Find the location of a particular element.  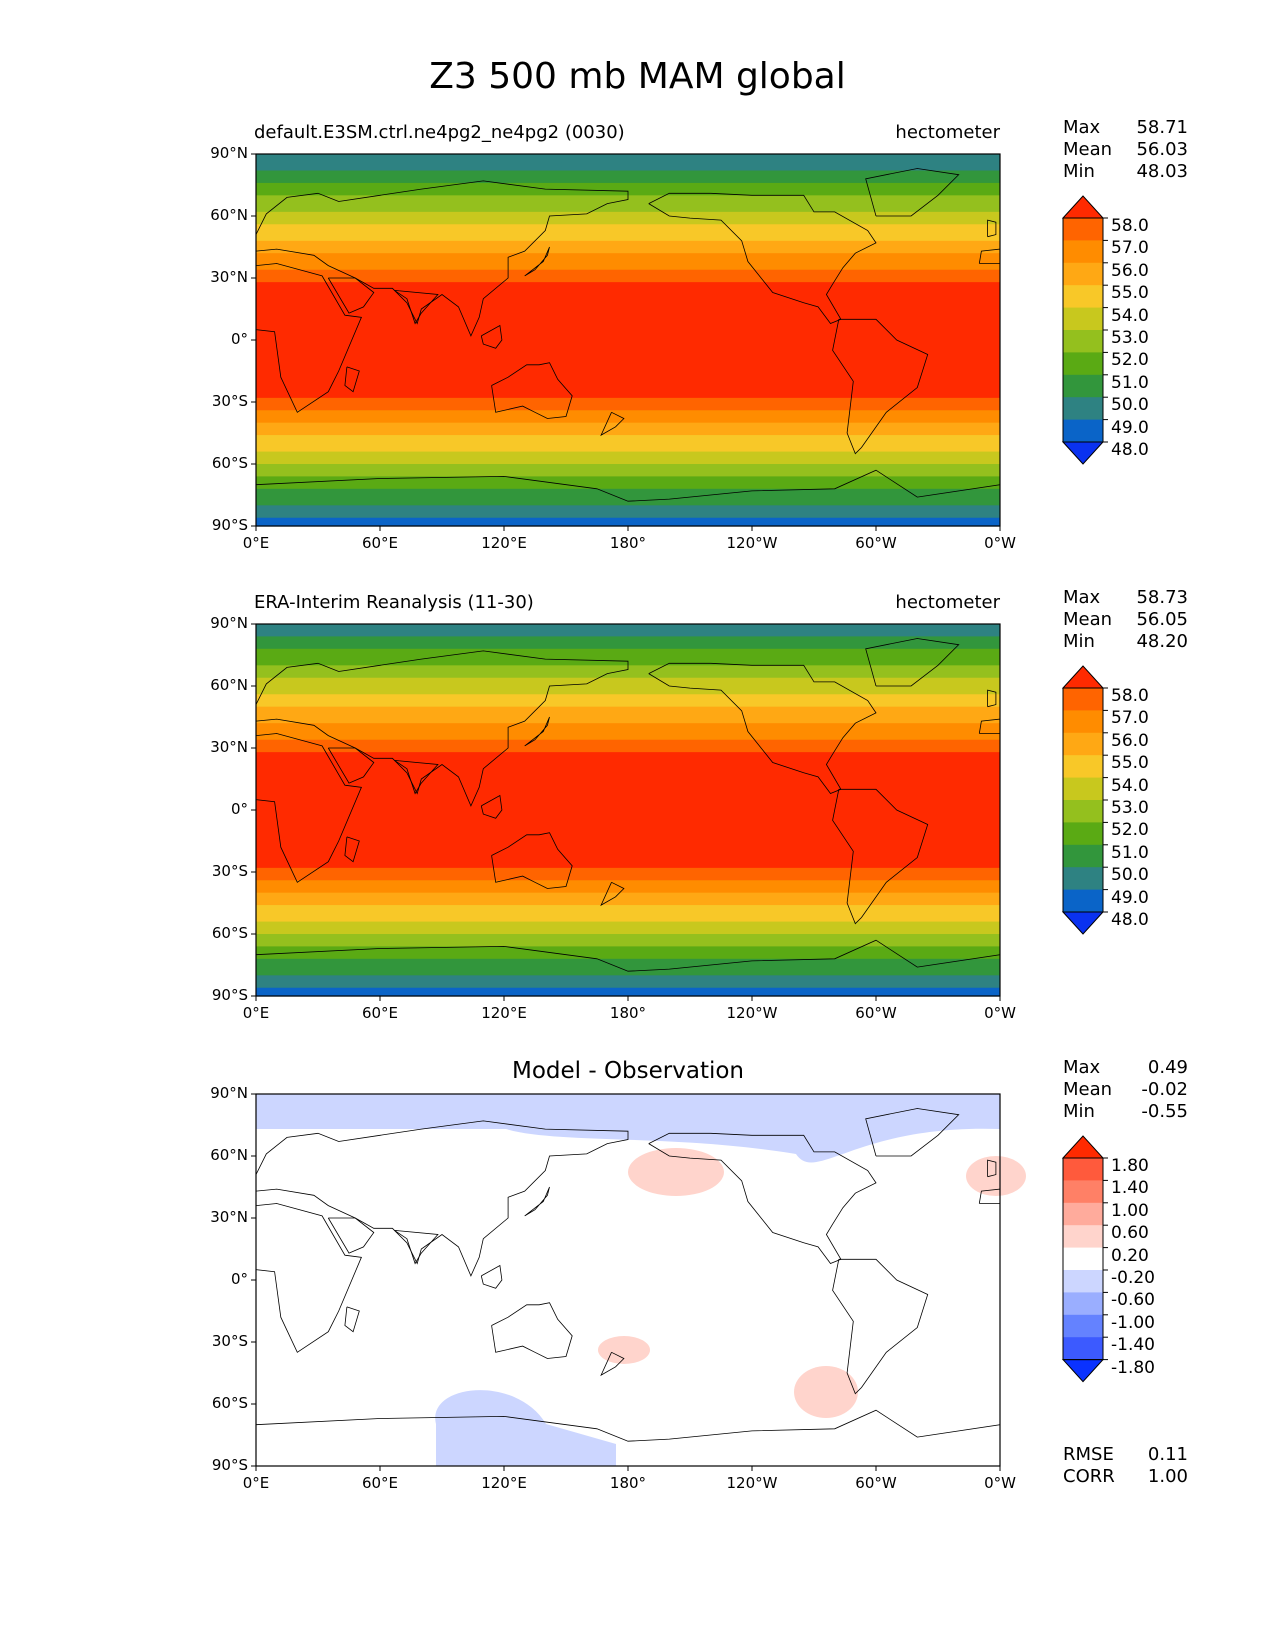

stat-max-value: 58.73 is located at coordinates (1162, 597).